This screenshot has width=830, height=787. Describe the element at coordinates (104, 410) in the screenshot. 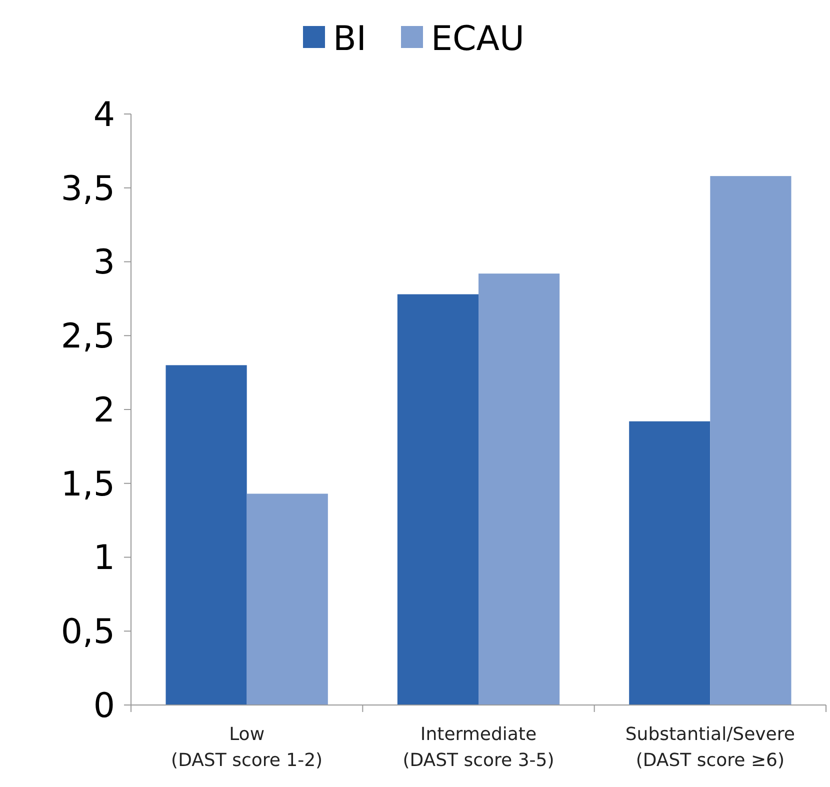

I see `y-tick-label: 2` at that location.